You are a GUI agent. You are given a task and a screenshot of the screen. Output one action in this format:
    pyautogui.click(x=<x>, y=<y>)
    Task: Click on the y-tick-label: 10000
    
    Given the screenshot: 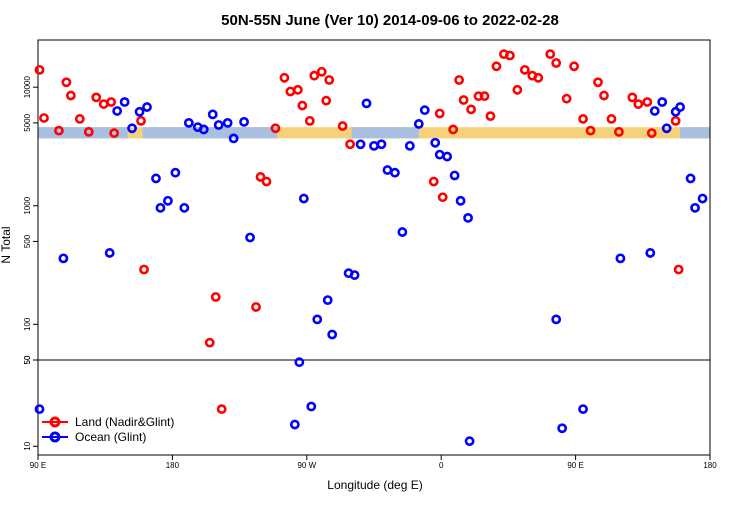 What is the action you would take?
    pyautogui.click(x=27, y=87)
    